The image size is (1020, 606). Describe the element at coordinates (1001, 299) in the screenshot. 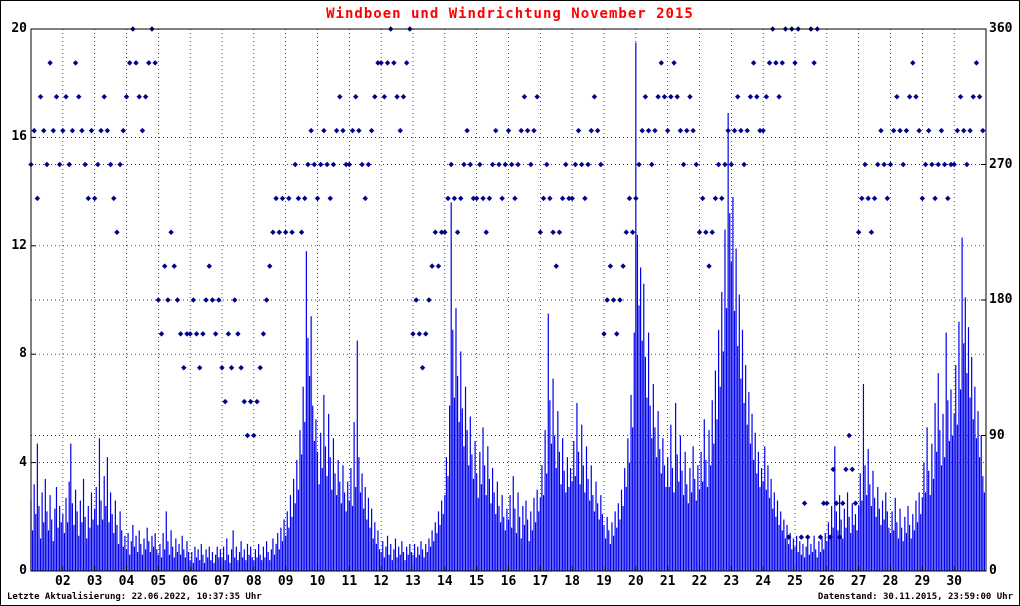

I see `y-axis-label-right: 180` at that location.